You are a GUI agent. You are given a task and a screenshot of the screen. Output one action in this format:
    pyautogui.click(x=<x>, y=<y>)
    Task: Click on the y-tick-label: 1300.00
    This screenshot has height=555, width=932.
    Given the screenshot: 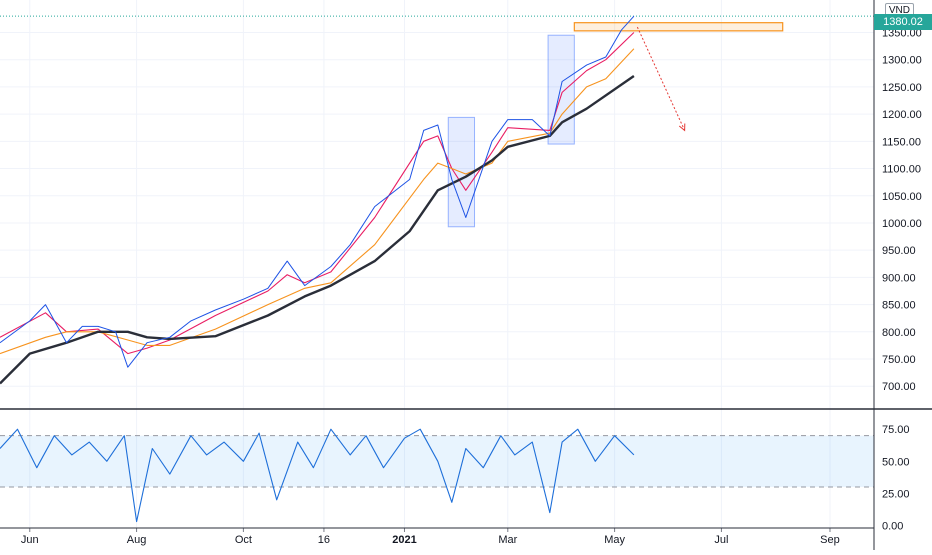 What is the action you would take?
    pyautogui.click(x=902, y=61)
    